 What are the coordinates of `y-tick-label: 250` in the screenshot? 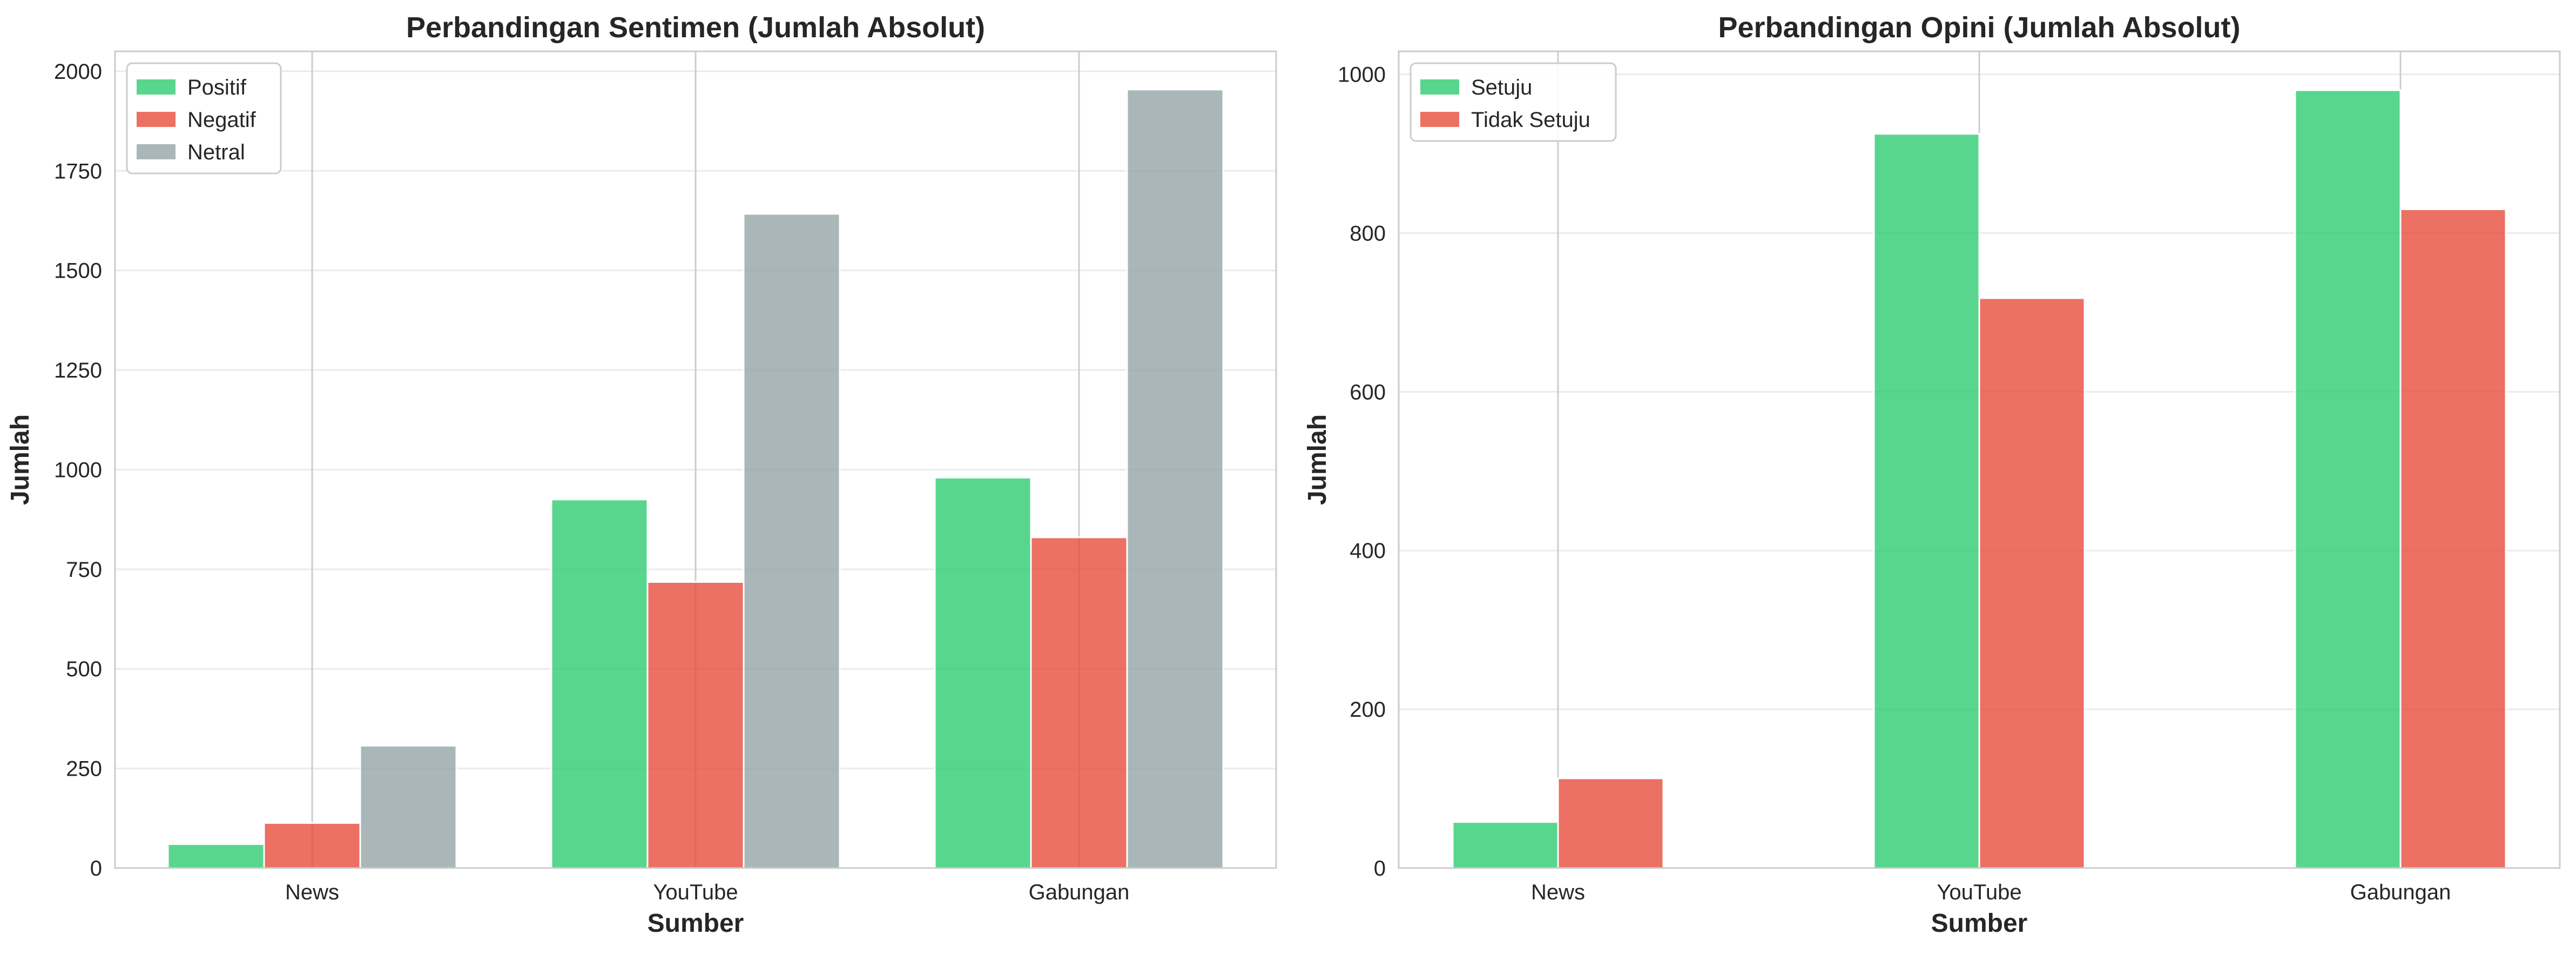 It's located at (84, 769).